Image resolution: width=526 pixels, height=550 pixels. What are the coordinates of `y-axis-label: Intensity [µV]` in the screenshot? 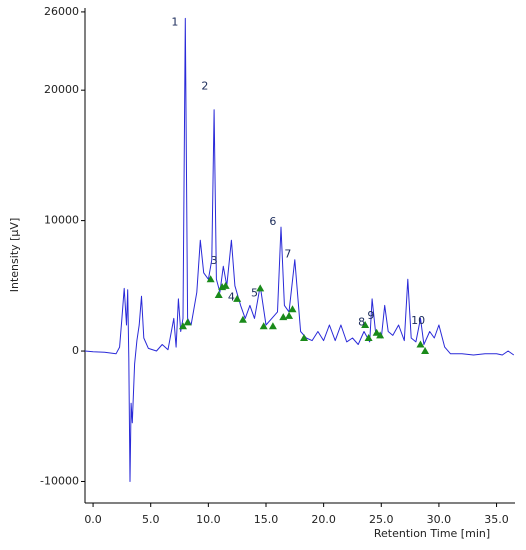 It's located at (14, 255).